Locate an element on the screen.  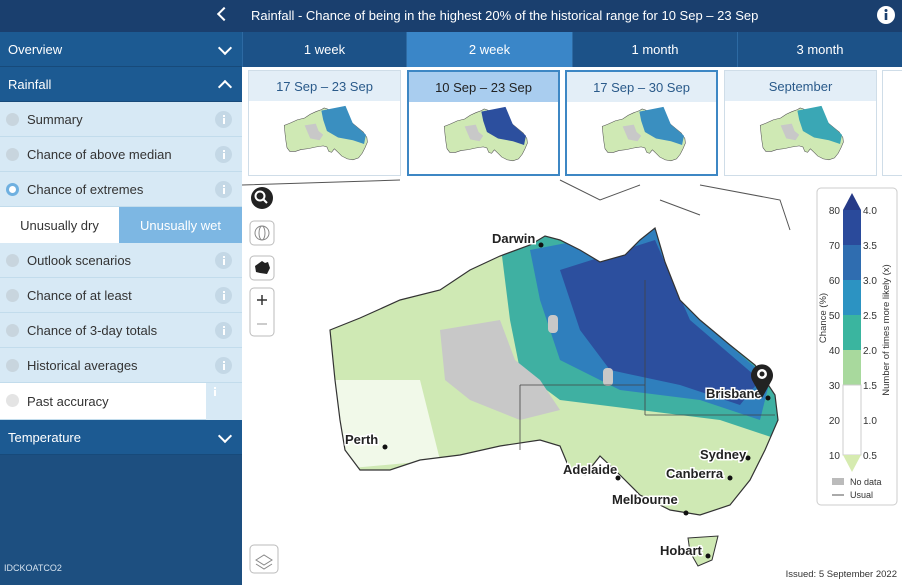
extremes-toggle: Unusually dry Unusually wet is located at coordinates (121, 225).